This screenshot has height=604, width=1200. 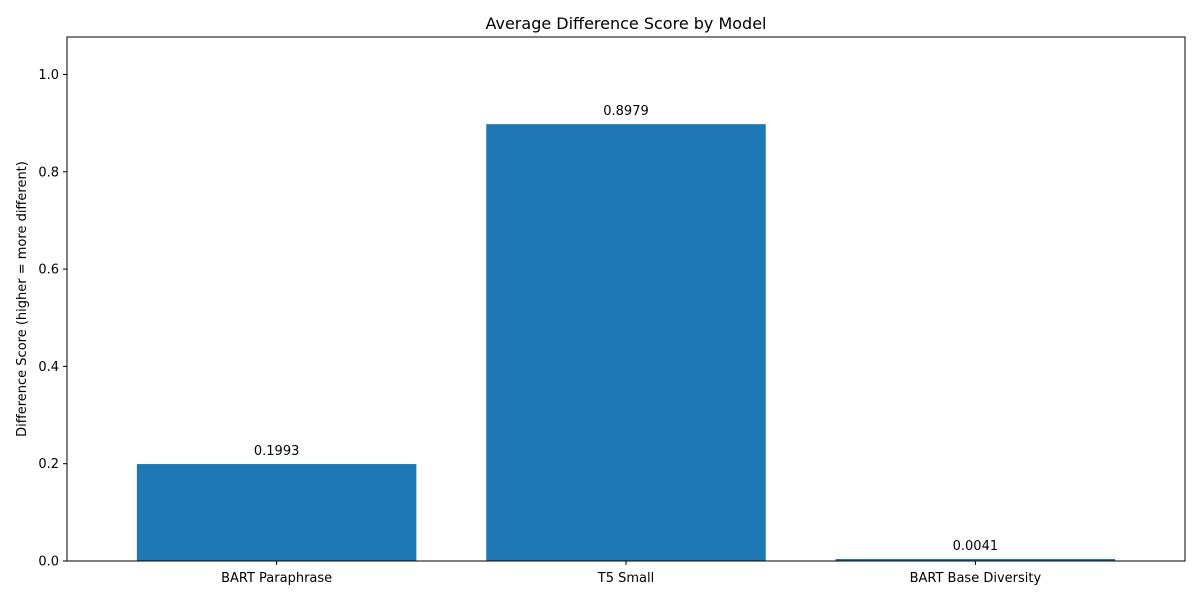 I want to click on bar-value-label-1: 0.8979, so click(x=626, y=111).